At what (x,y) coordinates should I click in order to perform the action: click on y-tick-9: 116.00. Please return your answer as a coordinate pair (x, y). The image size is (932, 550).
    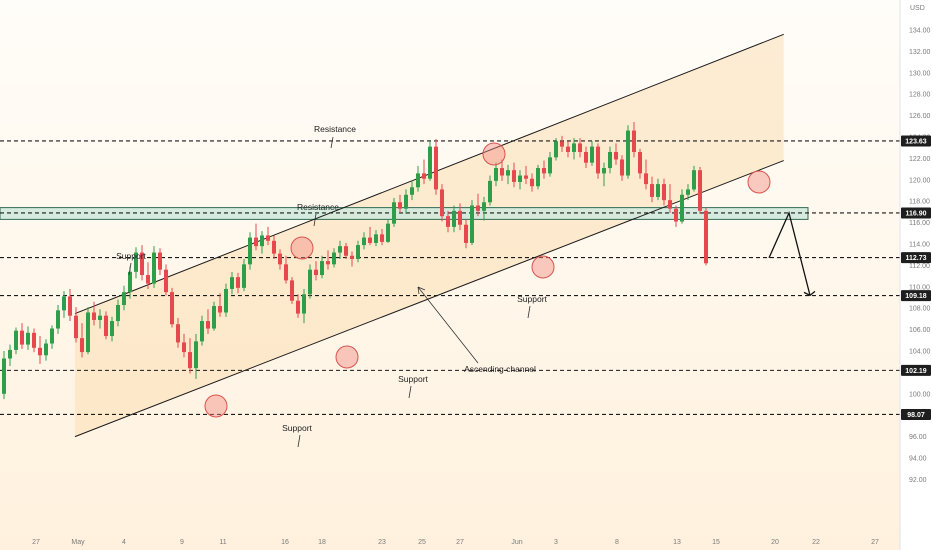
    Looking at the image, I should click on (919, 223).